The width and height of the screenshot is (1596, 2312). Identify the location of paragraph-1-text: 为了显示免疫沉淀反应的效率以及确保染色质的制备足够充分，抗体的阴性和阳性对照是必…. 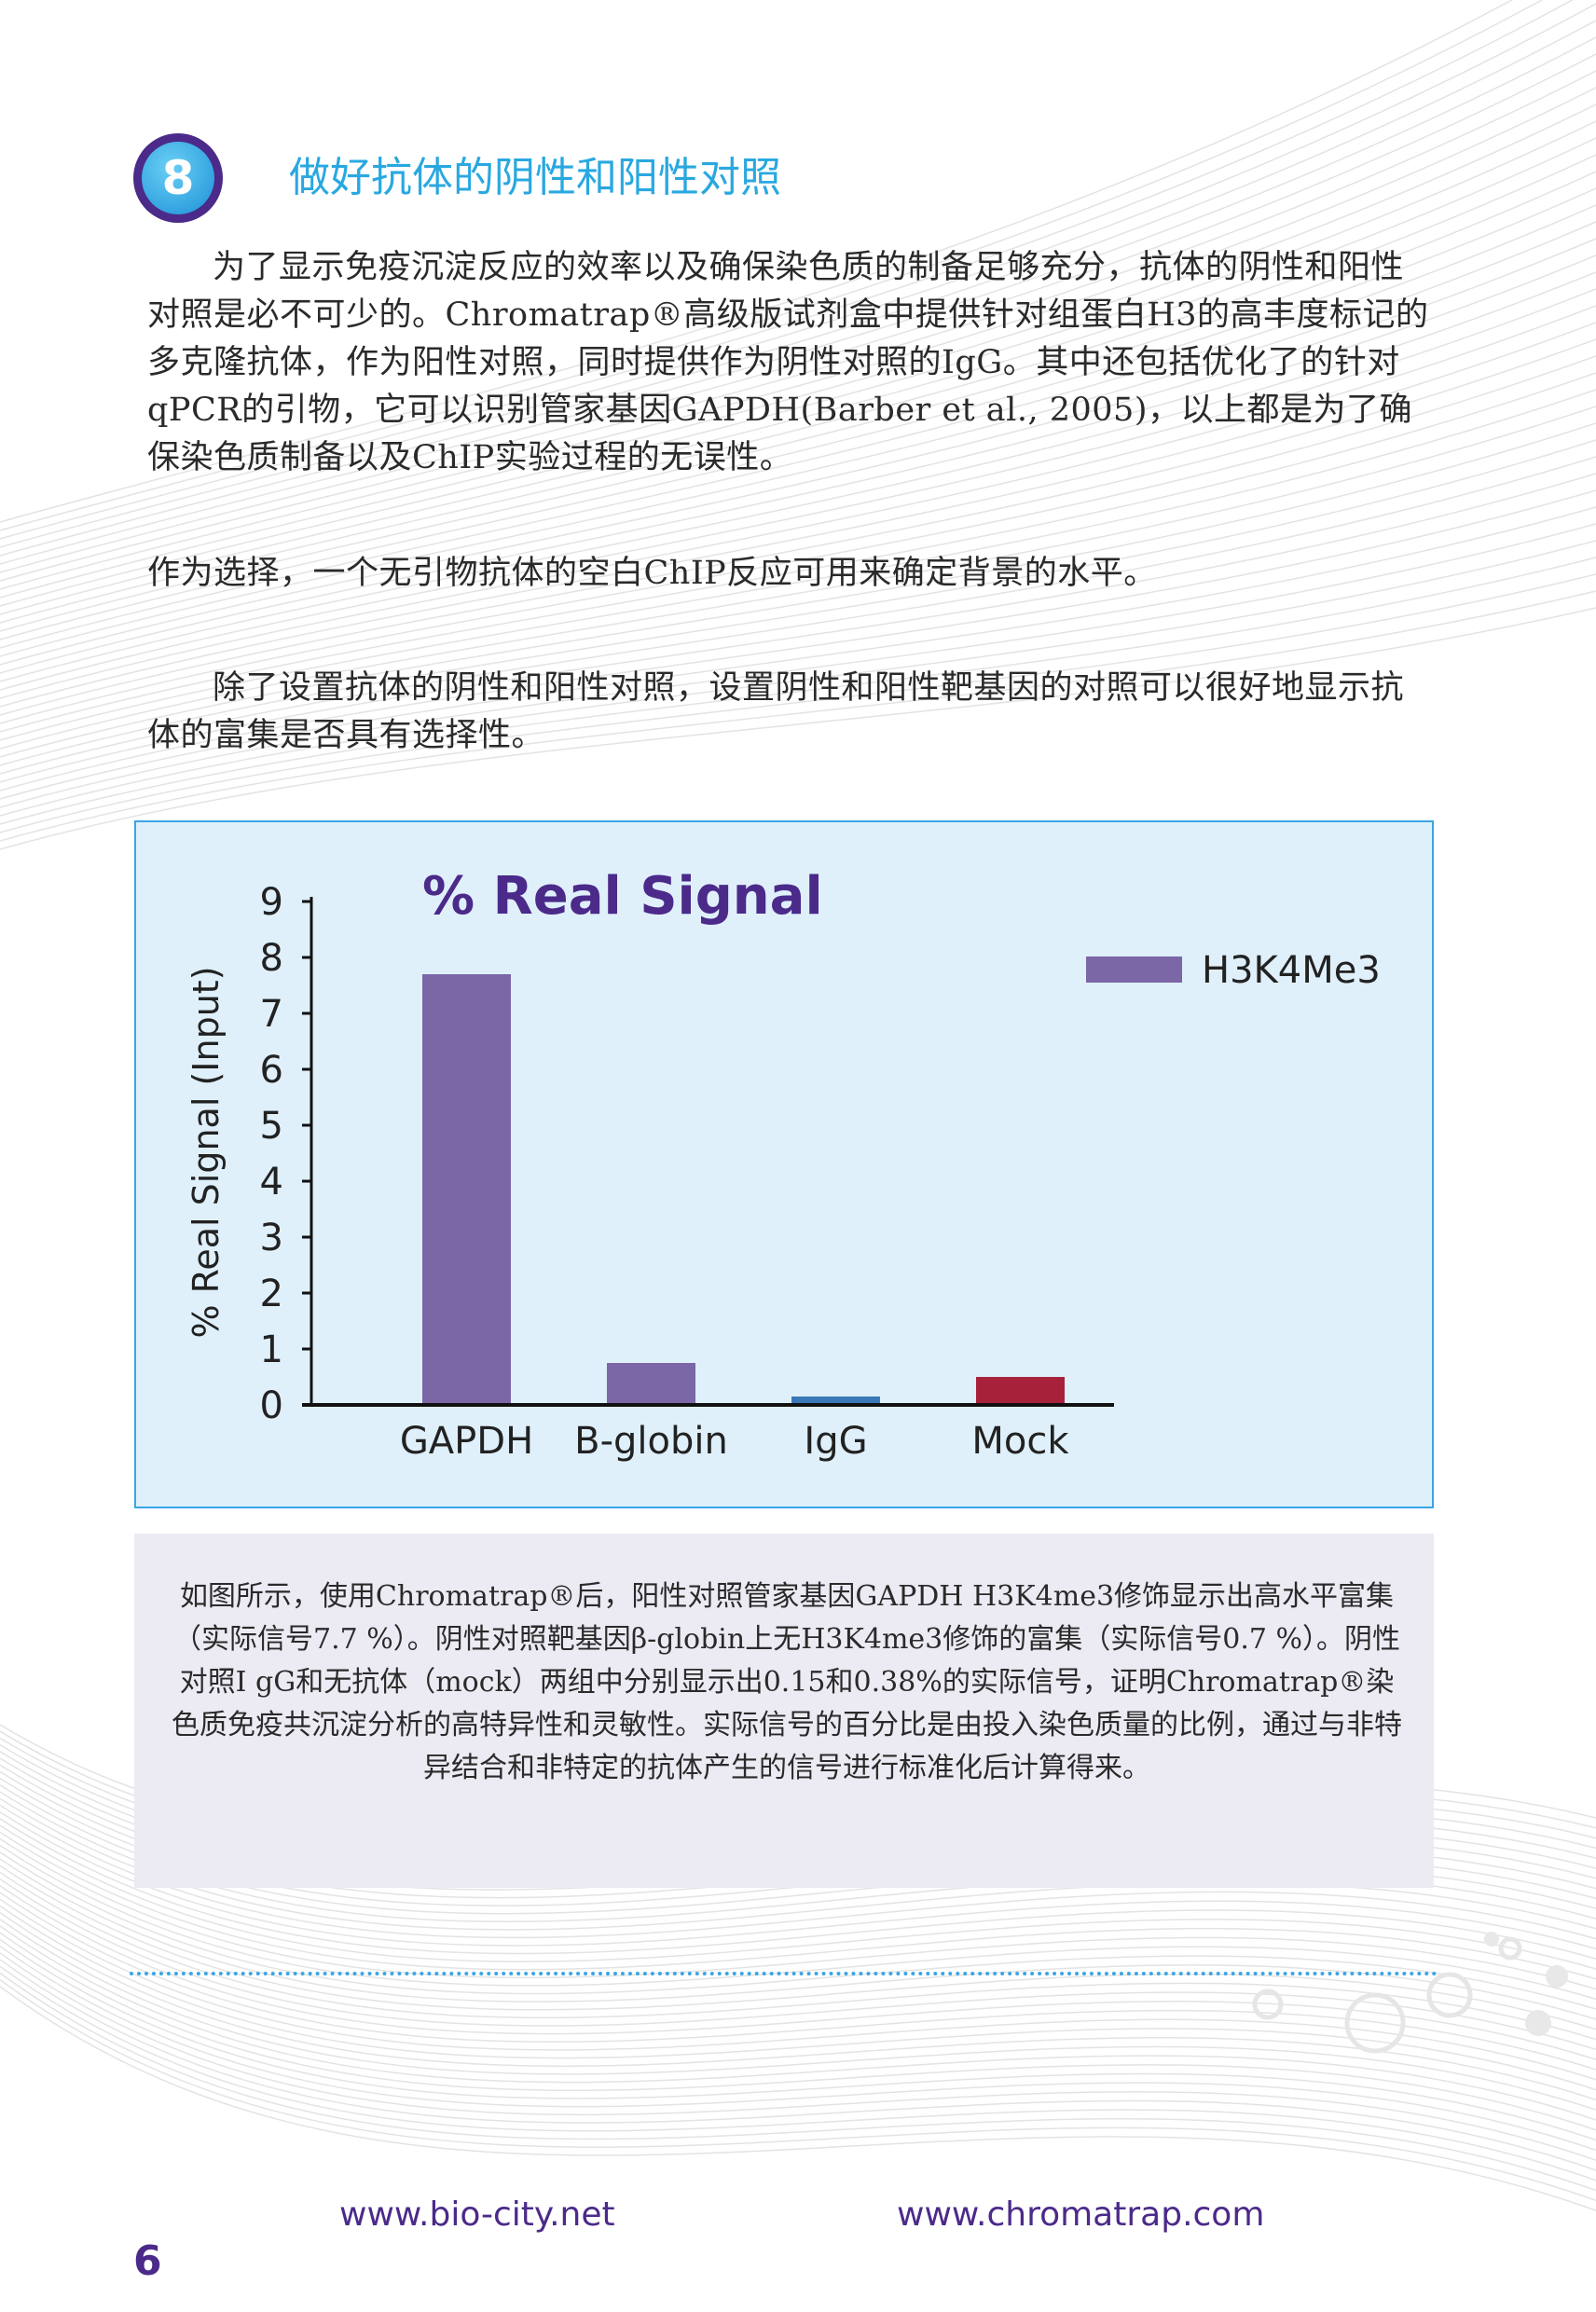
(788, 362).